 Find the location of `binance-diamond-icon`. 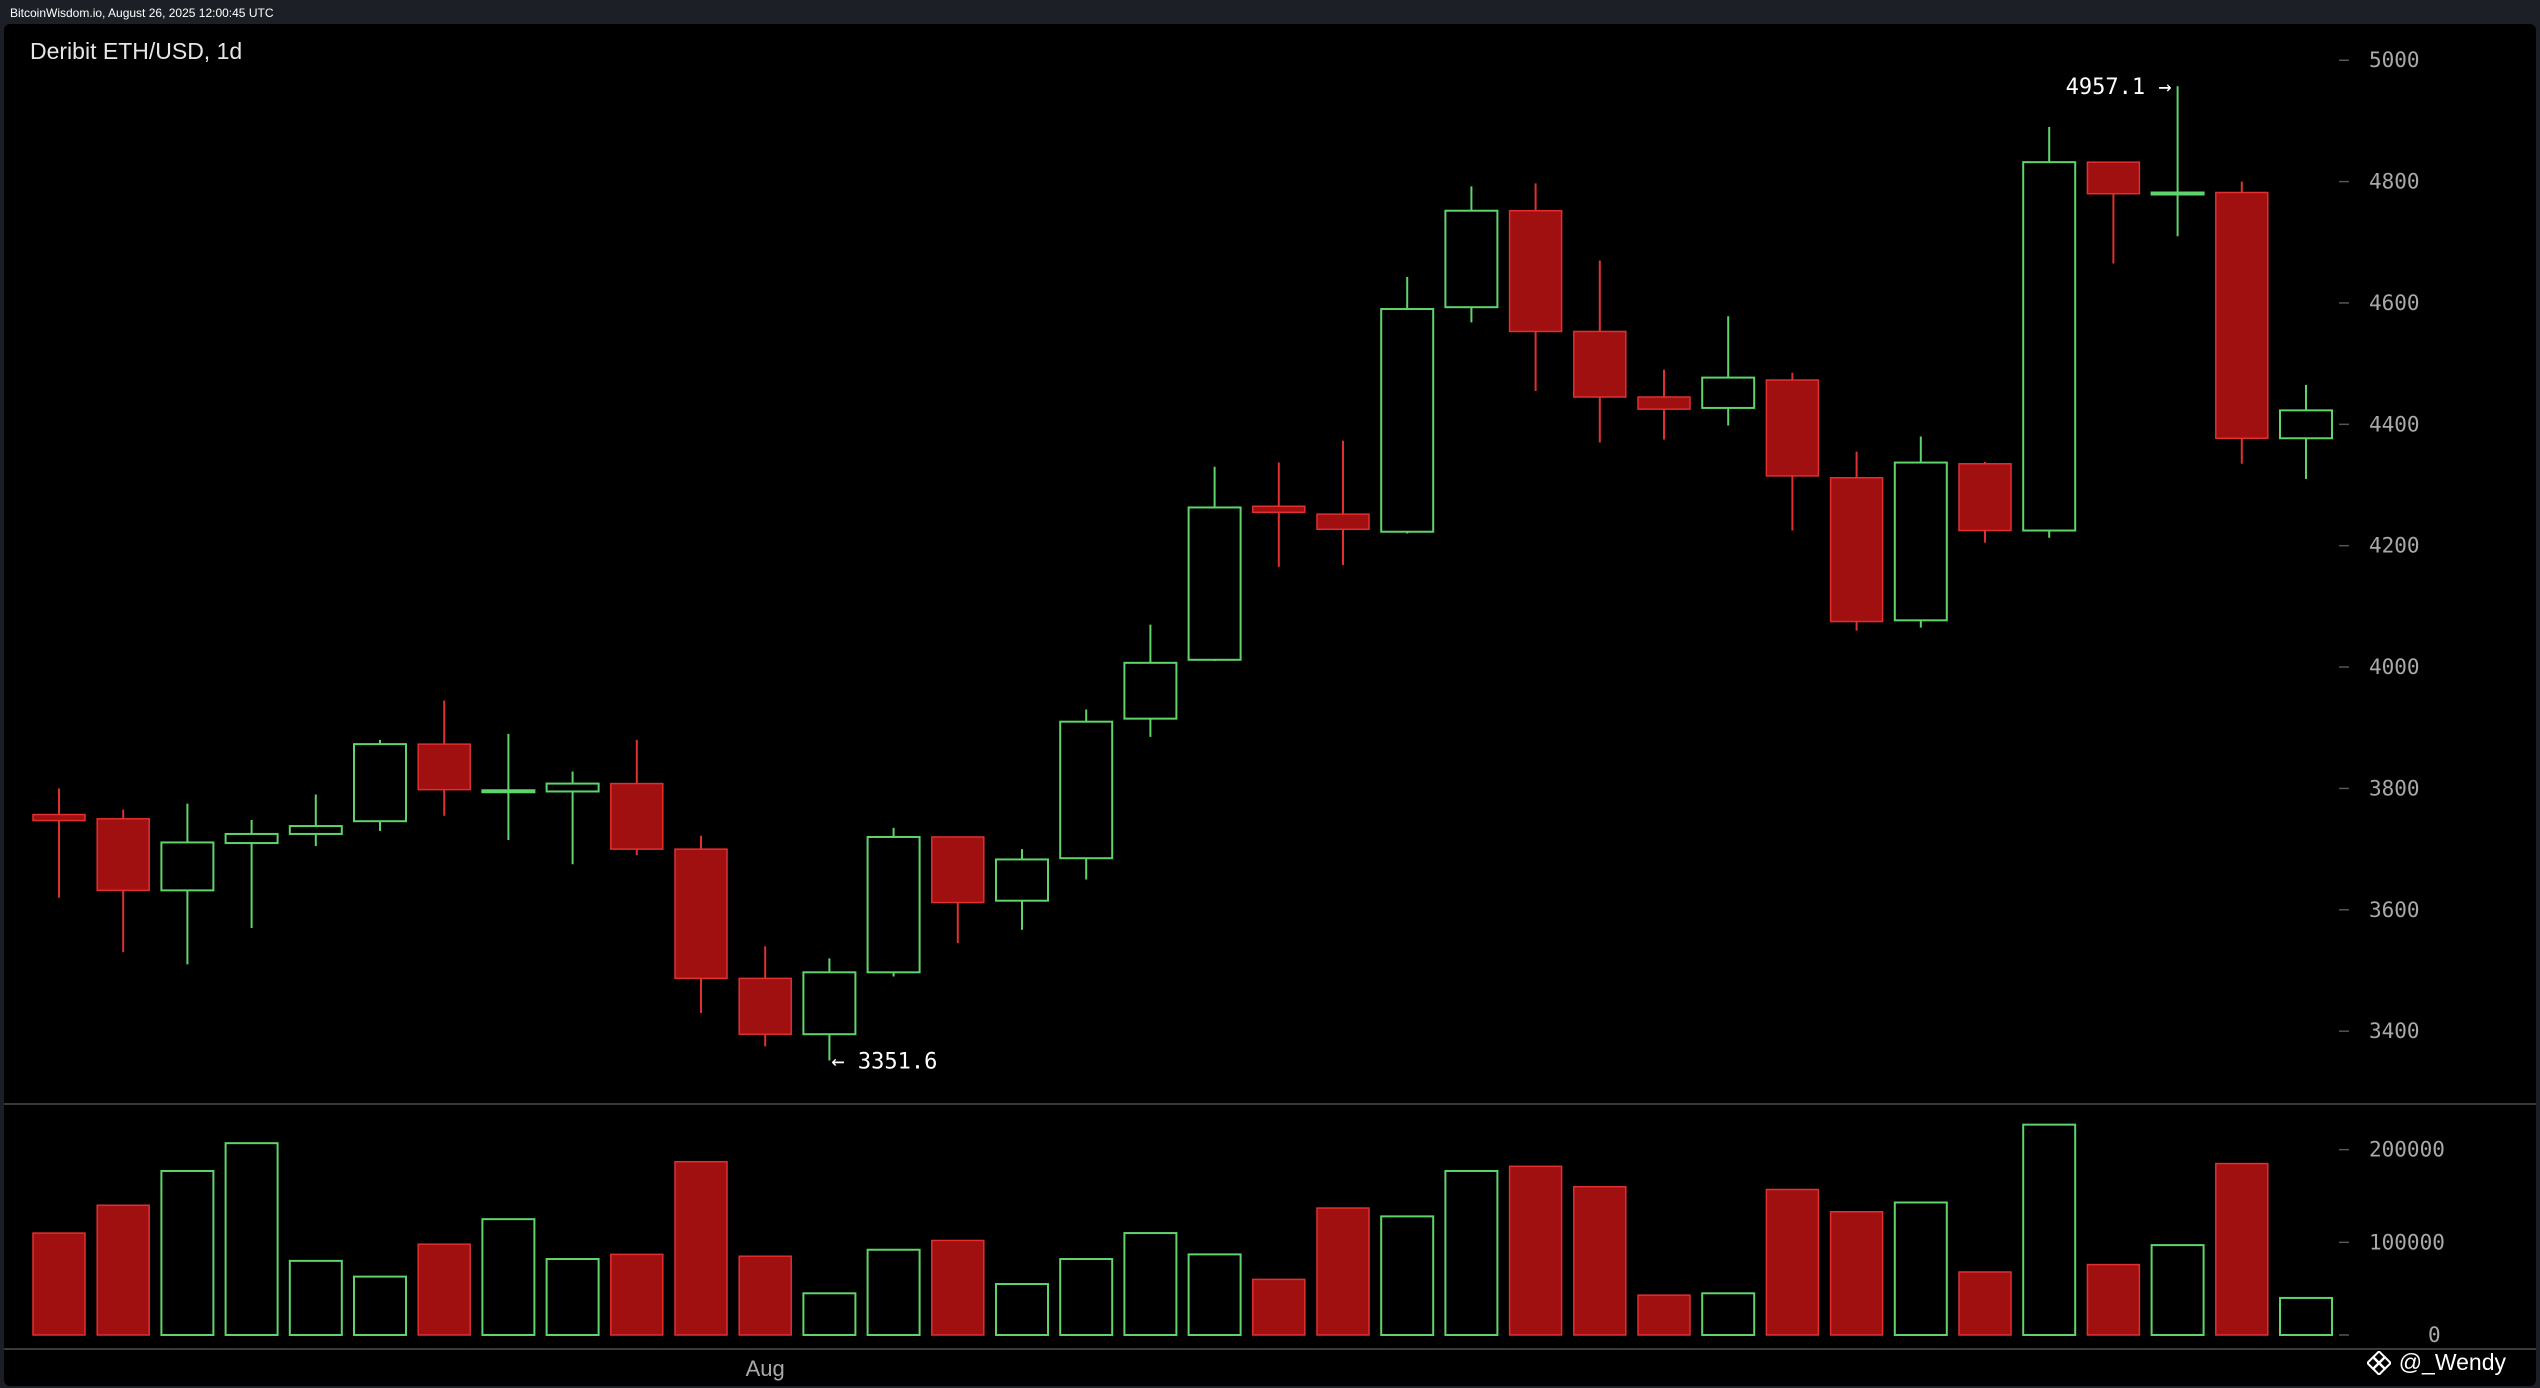

binance-diamond-icon is located at coordinates (2378, 1362).